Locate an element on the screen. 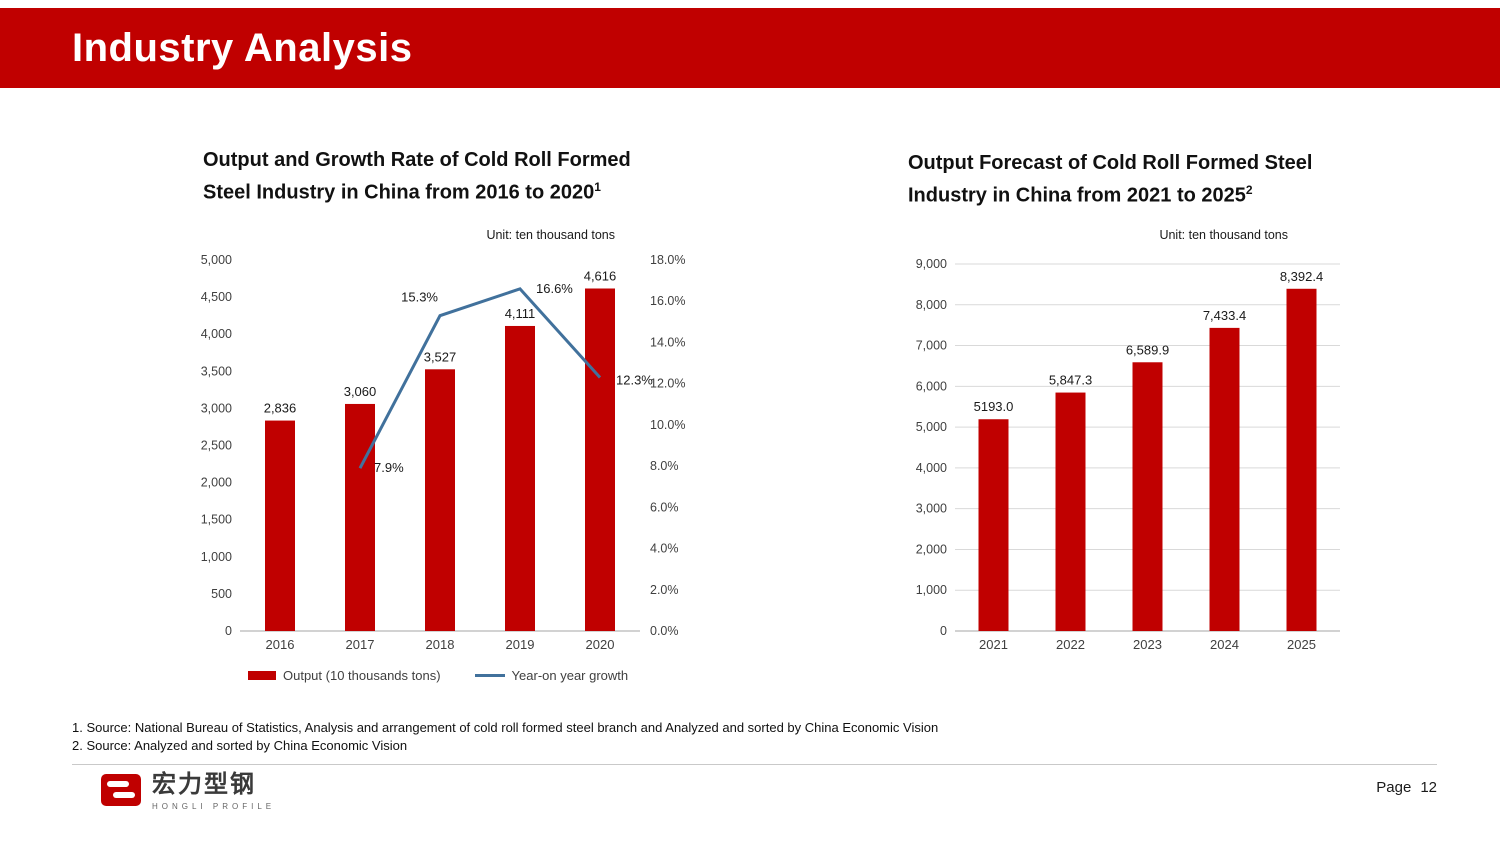  secondary-axis-tick-label: 2.0% is located at coordinates (664, 590).